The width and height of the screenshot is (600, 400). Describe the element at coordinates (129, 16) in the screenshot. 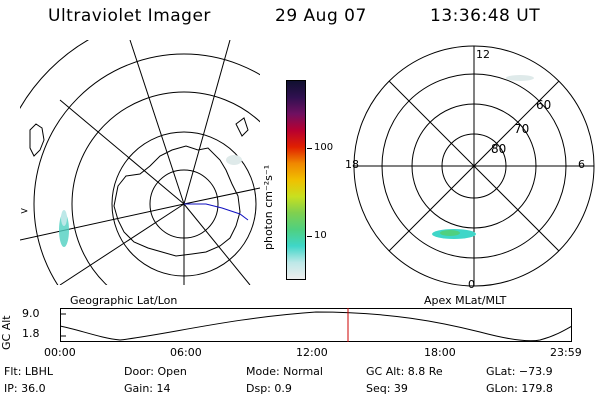

I see `instrument-title: Ultraviolet Imager` at that location.